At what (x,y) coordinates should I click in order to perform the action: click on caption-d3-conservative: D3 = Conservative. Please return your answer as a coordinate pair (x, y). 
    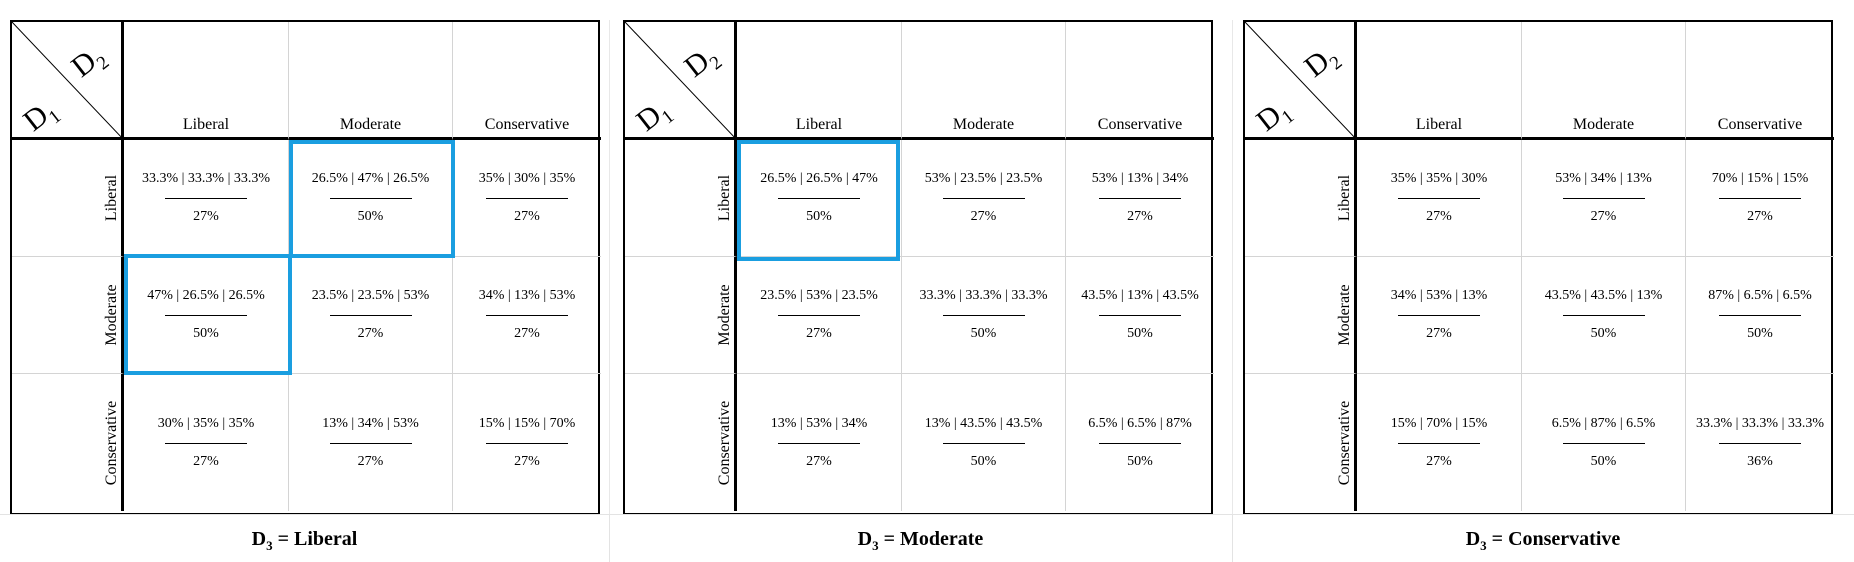
    Looking at the image, I should click on (1543, 540).